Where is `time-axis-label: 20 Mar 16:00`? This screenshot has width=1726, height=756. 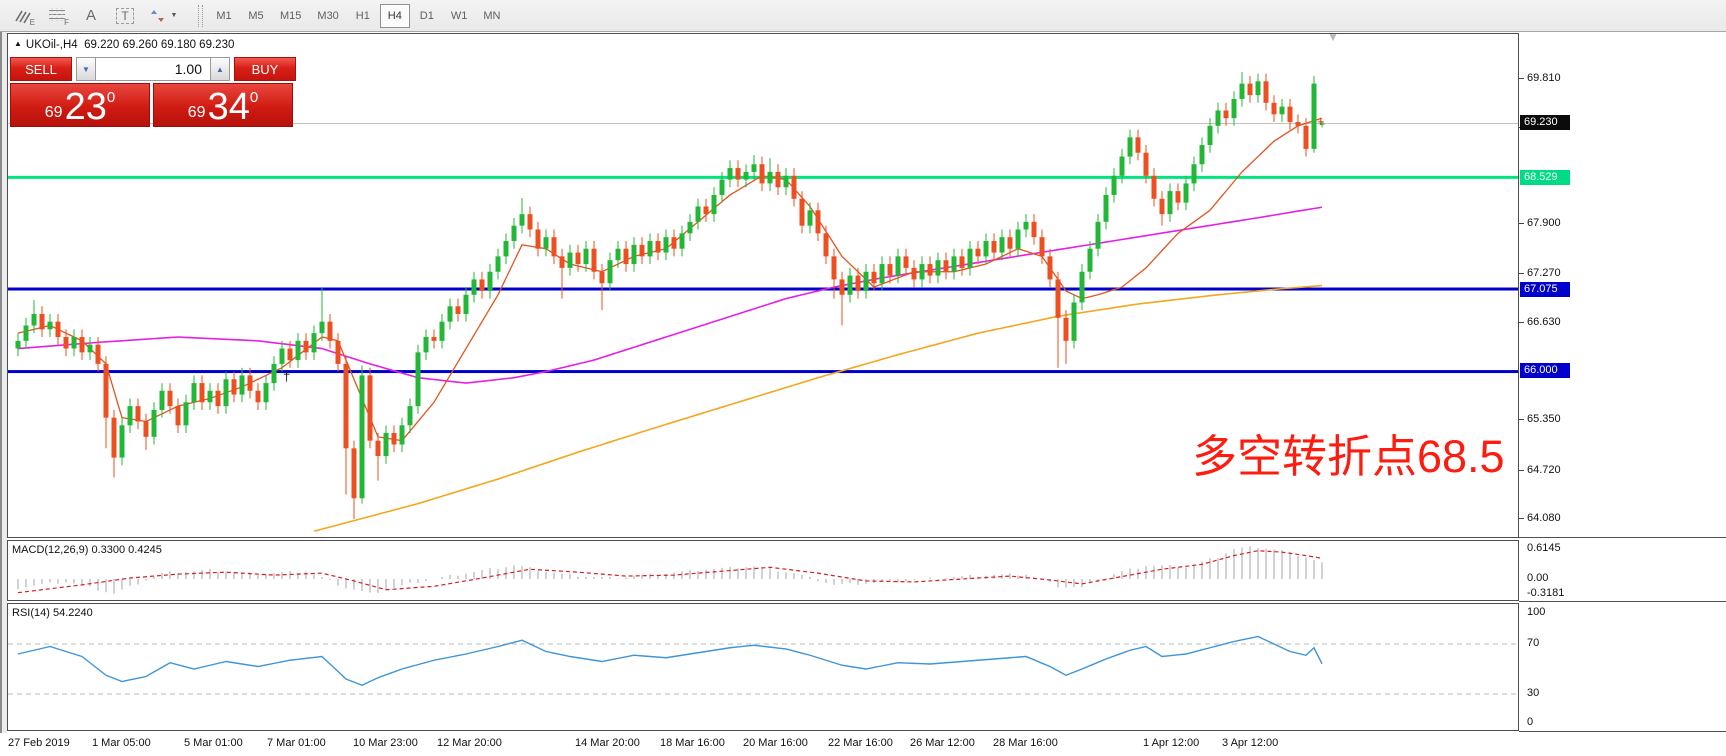 time-axis-label: 20 Mar 16:00 is located at coordinates (775, 743).